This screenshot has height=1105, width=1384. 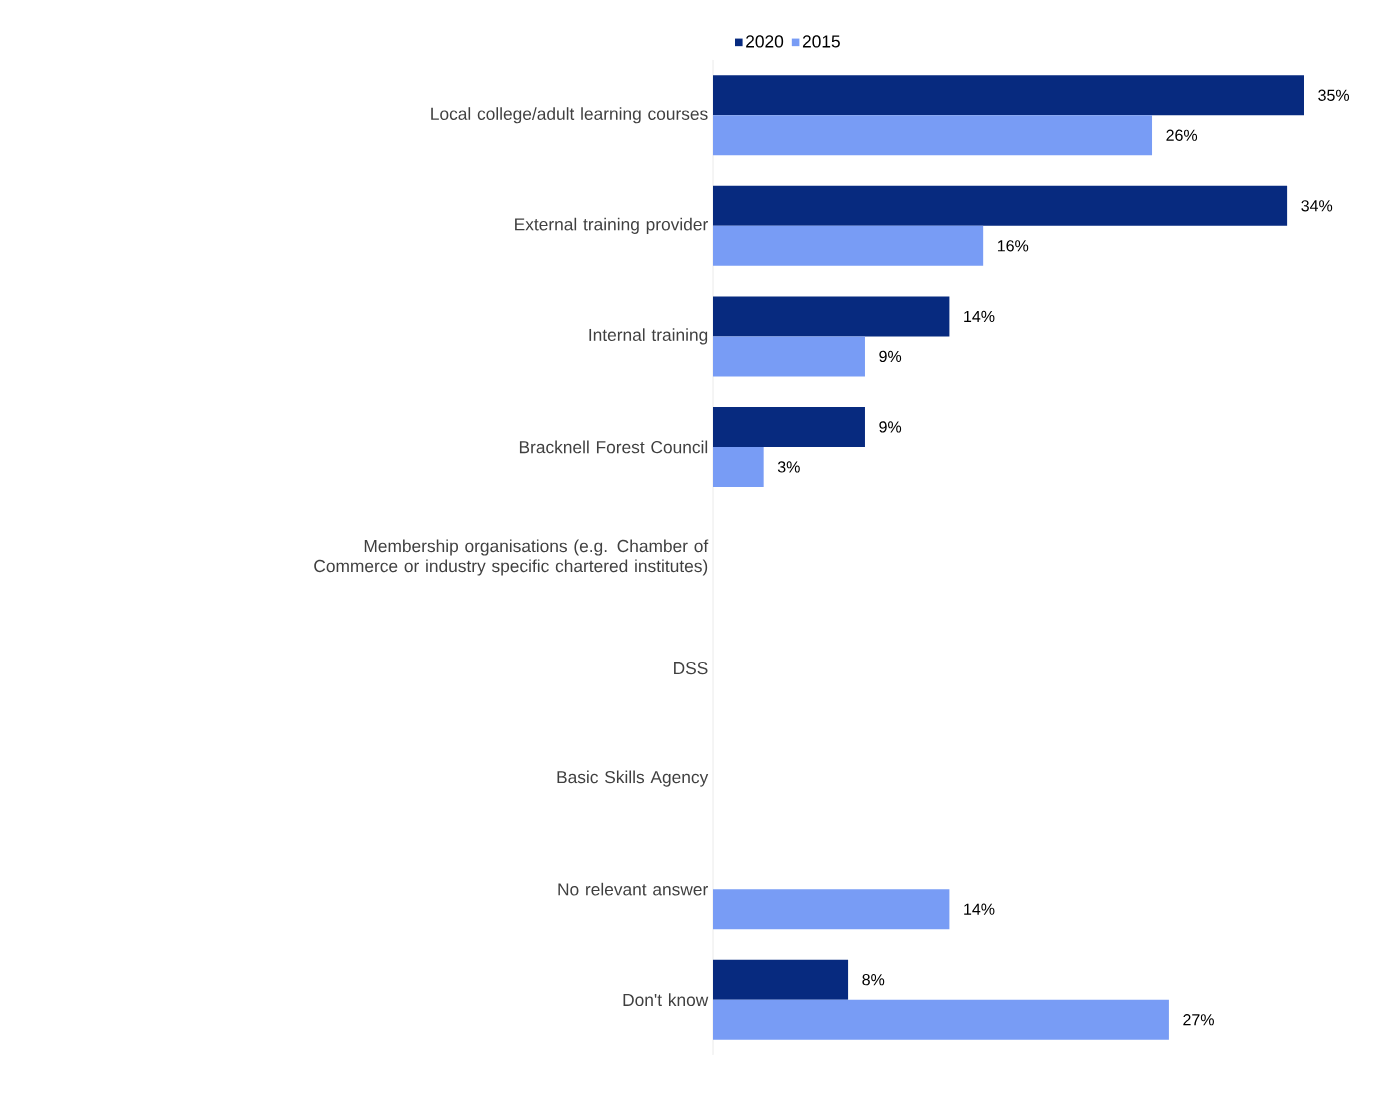 I want to click on data-label: 27%, so click(x=1198, y=1020).